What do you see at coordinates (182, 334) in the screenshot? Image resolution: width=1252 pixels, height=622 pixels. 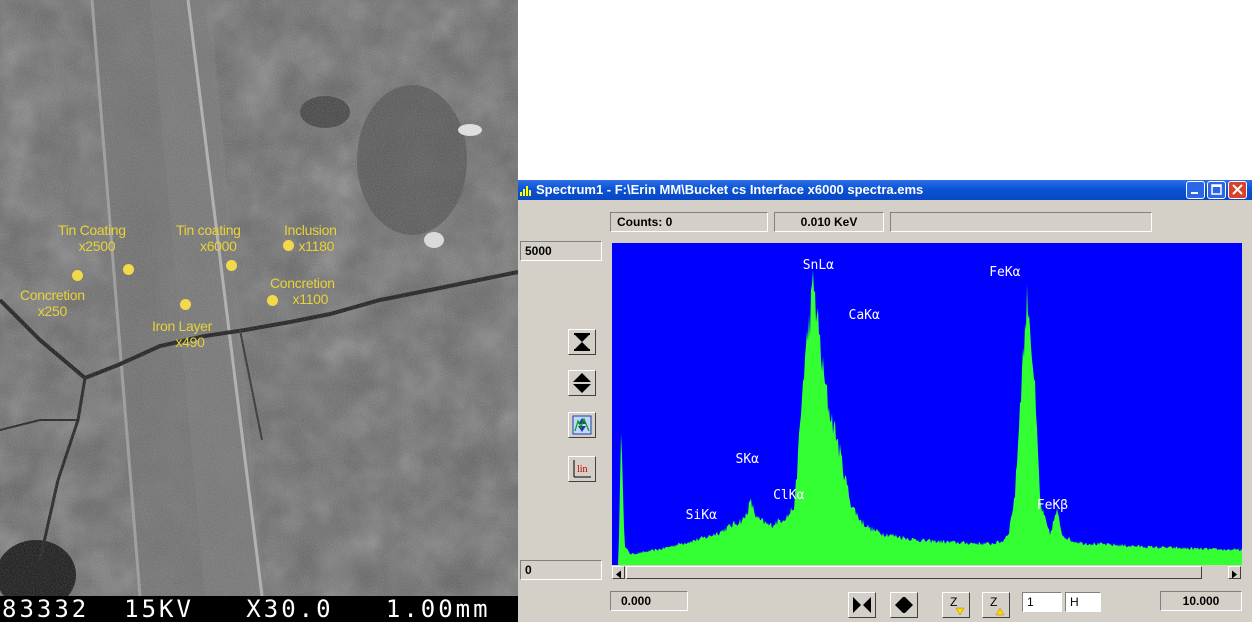 I see `label-iron-layer-x490: Iron Layer x490` at bounding box center [182, 334].